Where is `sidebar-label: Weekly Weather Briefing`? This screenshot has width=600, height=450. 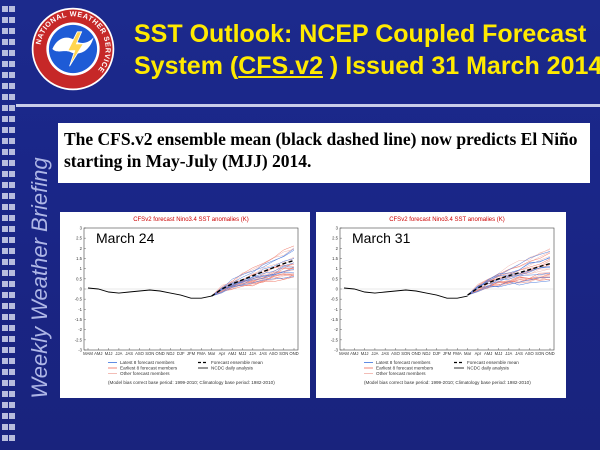 sidebar-label: Weekly Weather Briefing is located at coordinates (39, 278).